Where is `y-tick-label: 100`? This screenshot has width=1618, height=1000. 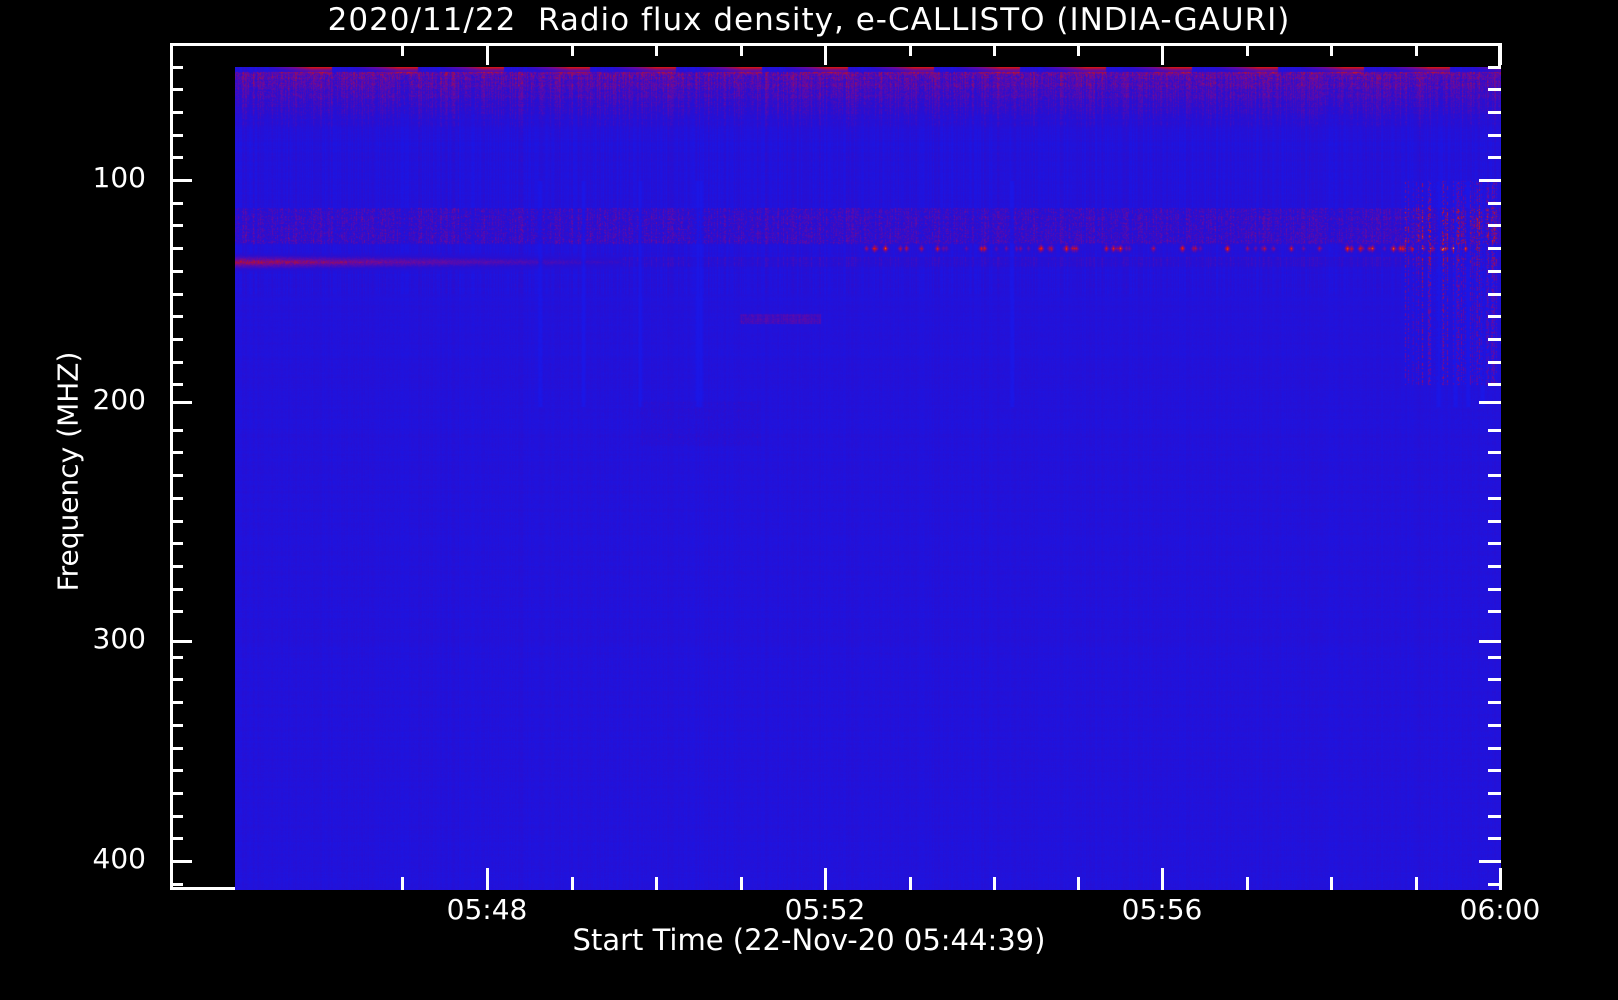 y-tick-label: 100 is located at coordinates (119, 177).